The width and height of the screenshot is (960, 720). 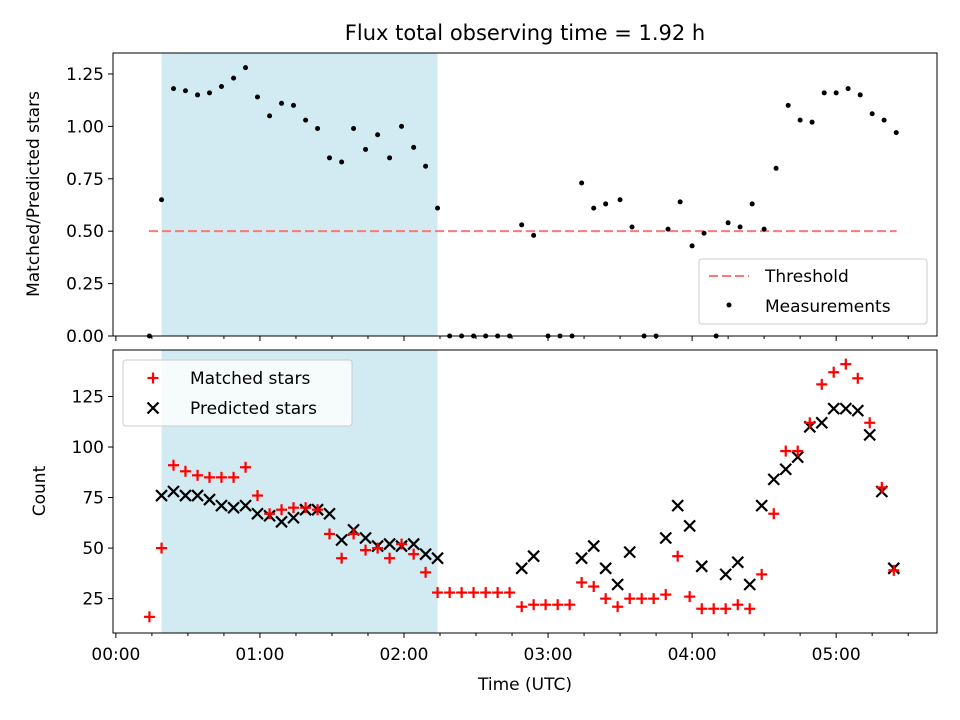 What do you see at coordinates (250, 379) in the screenshot?
I see `matched-legend-label: Matched stars` at bounding box center [250, 379].